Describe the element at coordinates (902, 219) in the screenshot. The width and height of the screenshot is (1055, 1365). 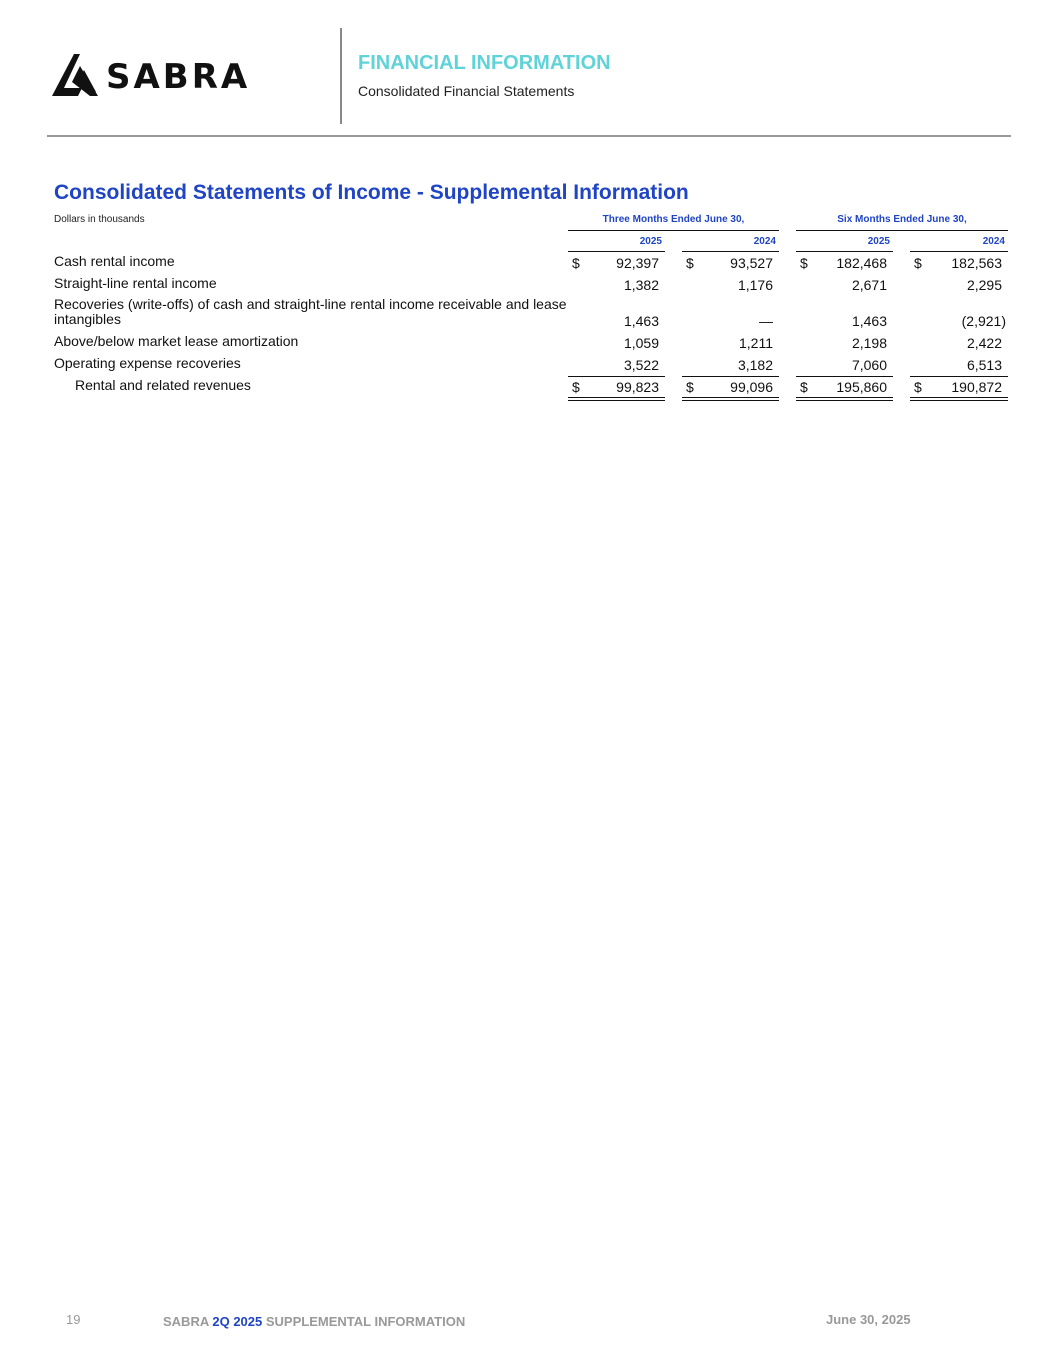
I see `group-header-six-months: Six Months Ended June 30,` at that location.